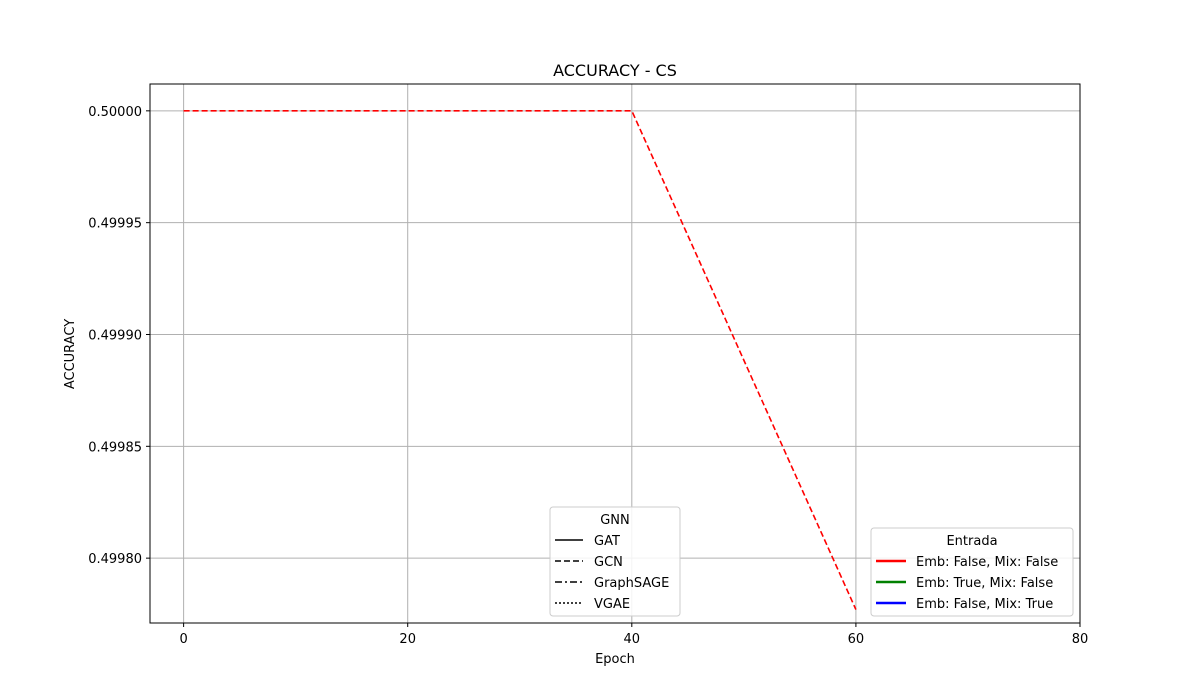 This screenshot has height=700, width=1200. What do you see at coordinates (615, 659) in the screenshot?
I see `x-axis-label: Epoch` at bounding box center [615, 659].